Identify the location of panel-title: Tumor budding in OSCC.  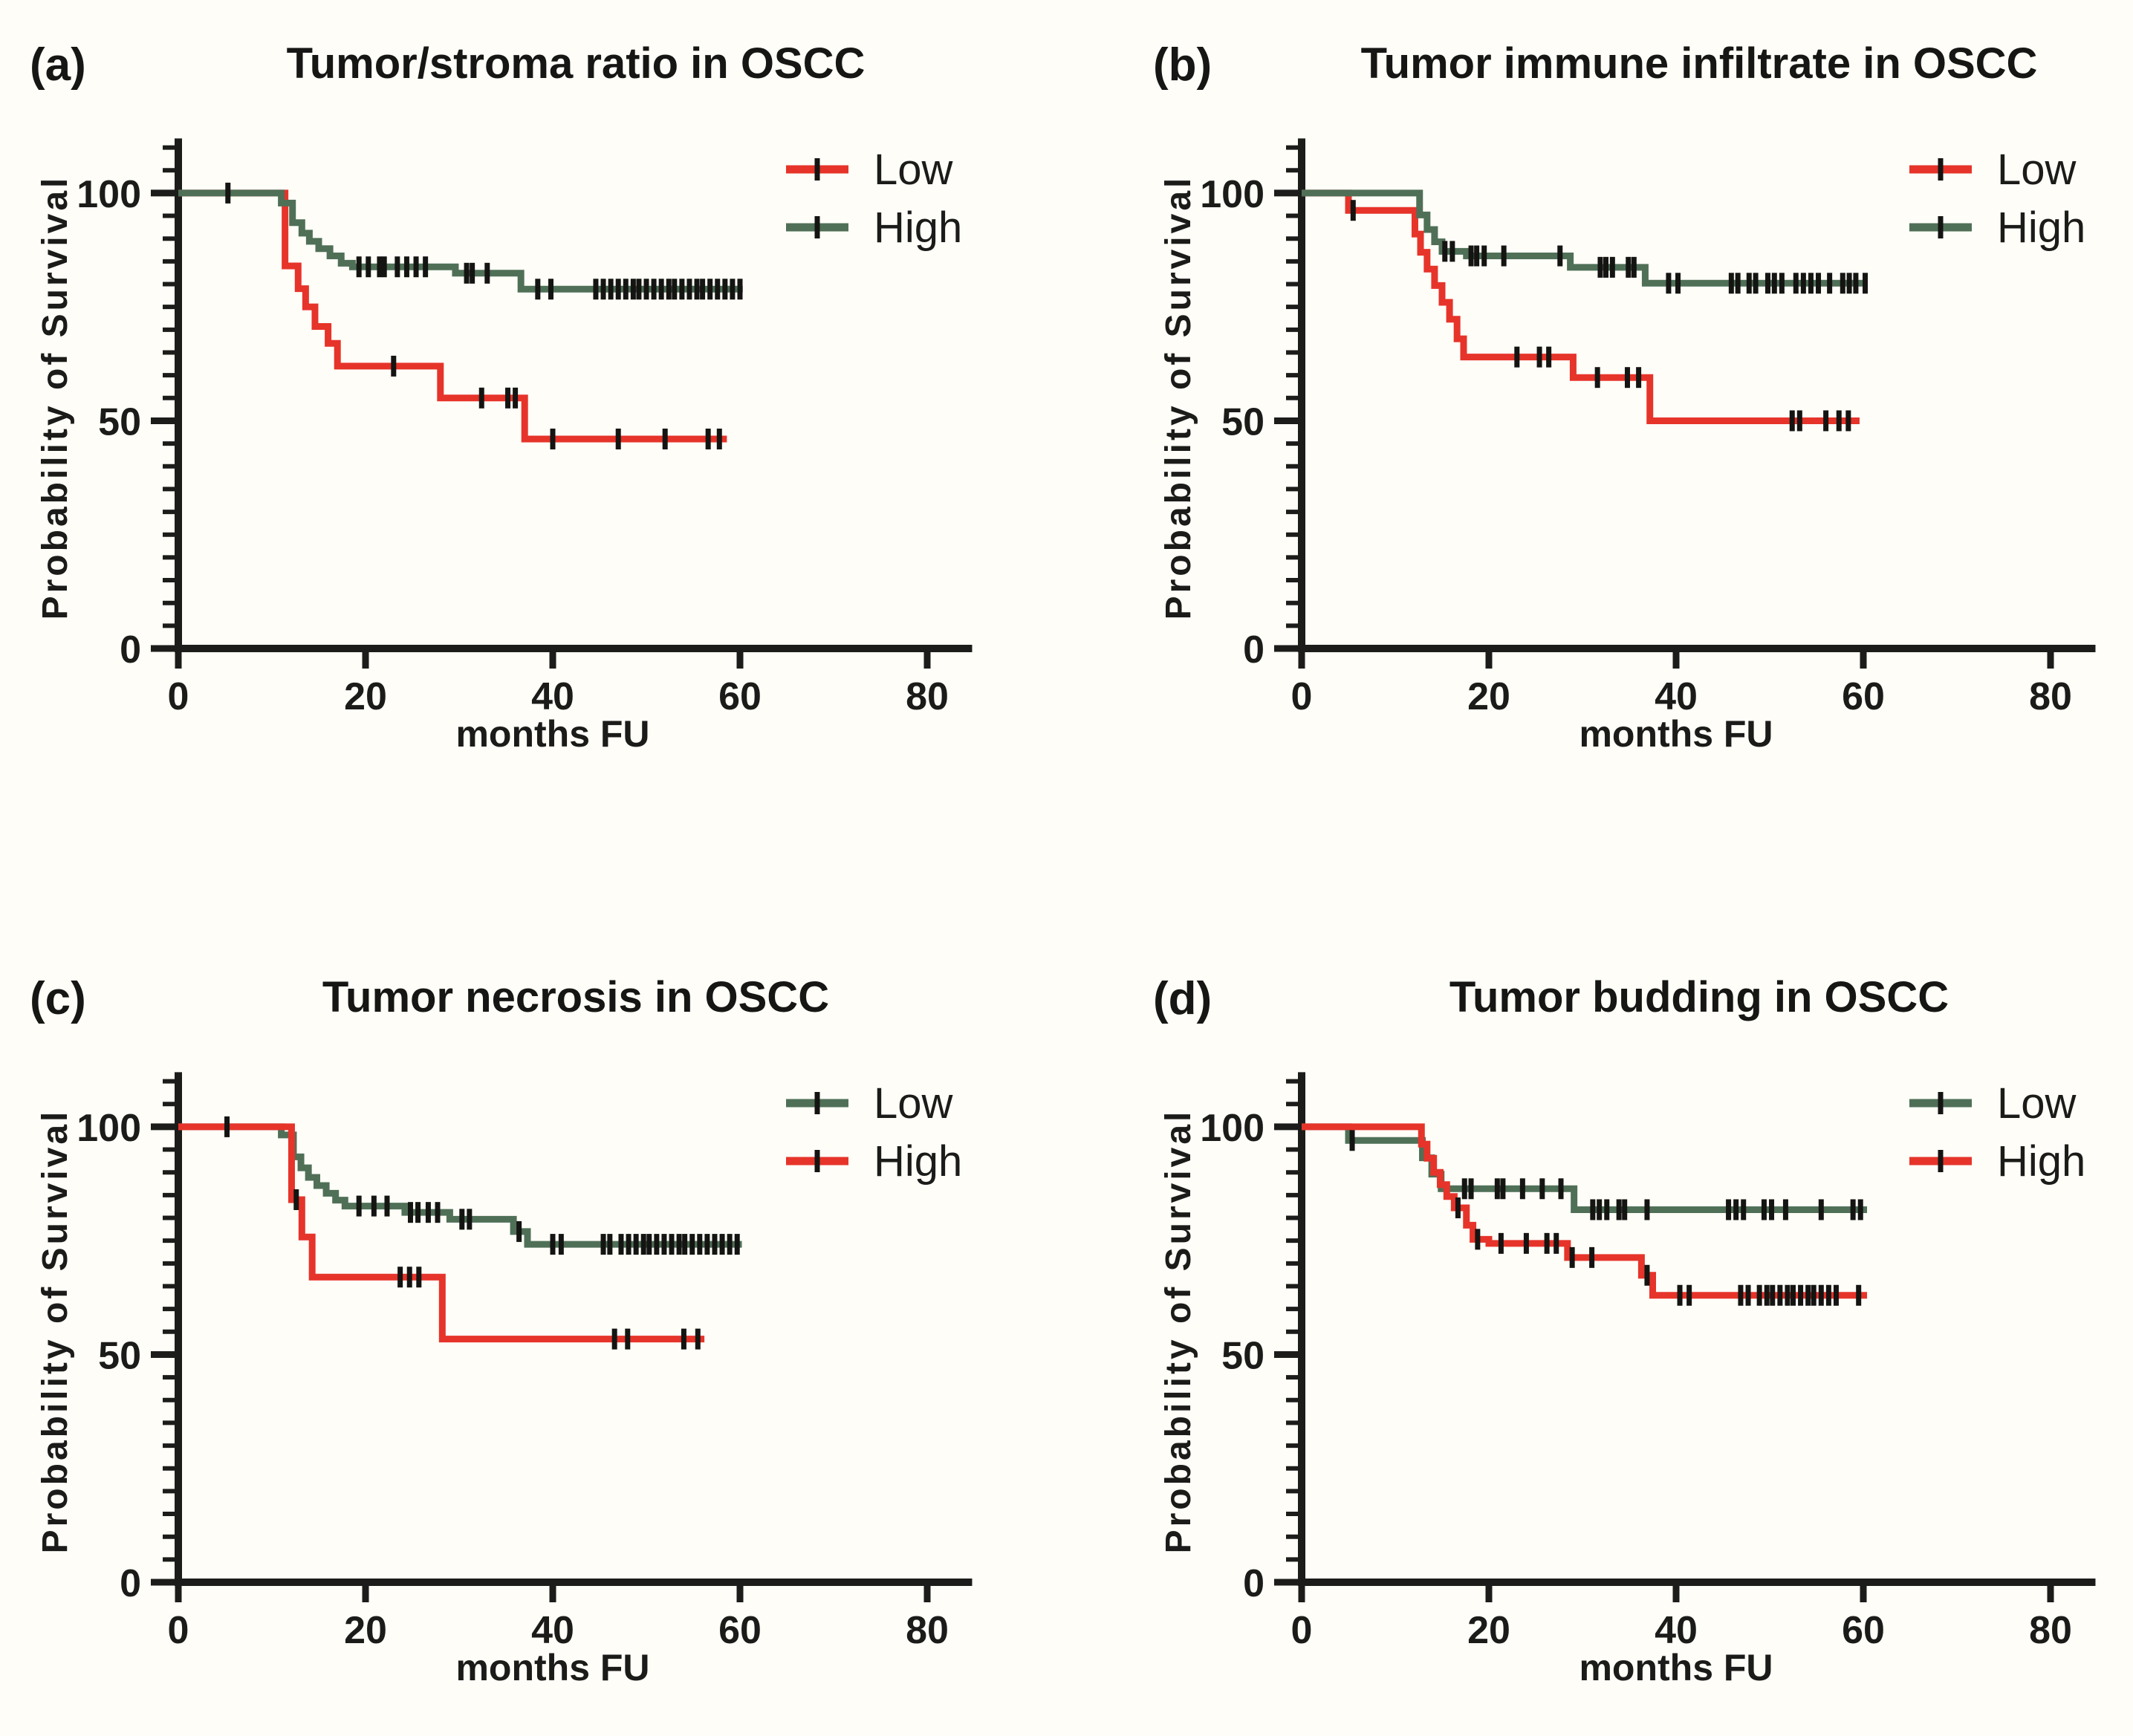
(1699, 997).